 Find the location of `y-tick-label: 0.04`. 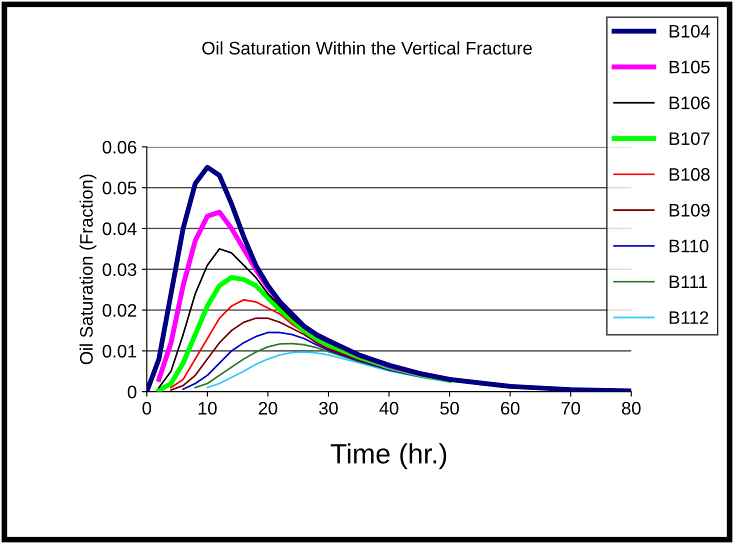

y-tick-label: 0.04 is located at coordinates (119, 229).